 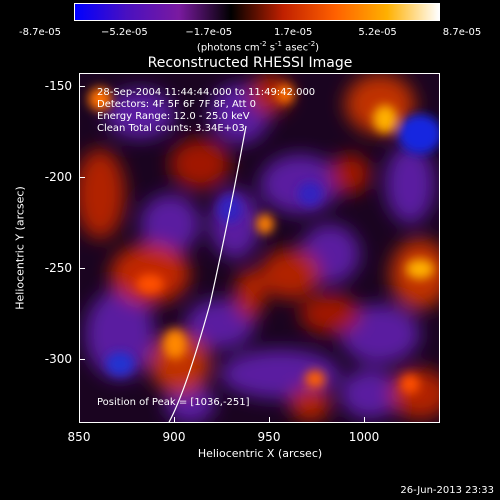 What do you see at coordinates (206, 92) in the screenshot?
I see `info-time-range: 28-Sep-2004 11:44:44.000 to 11:49:42.000` at bounding box center [206, 92].